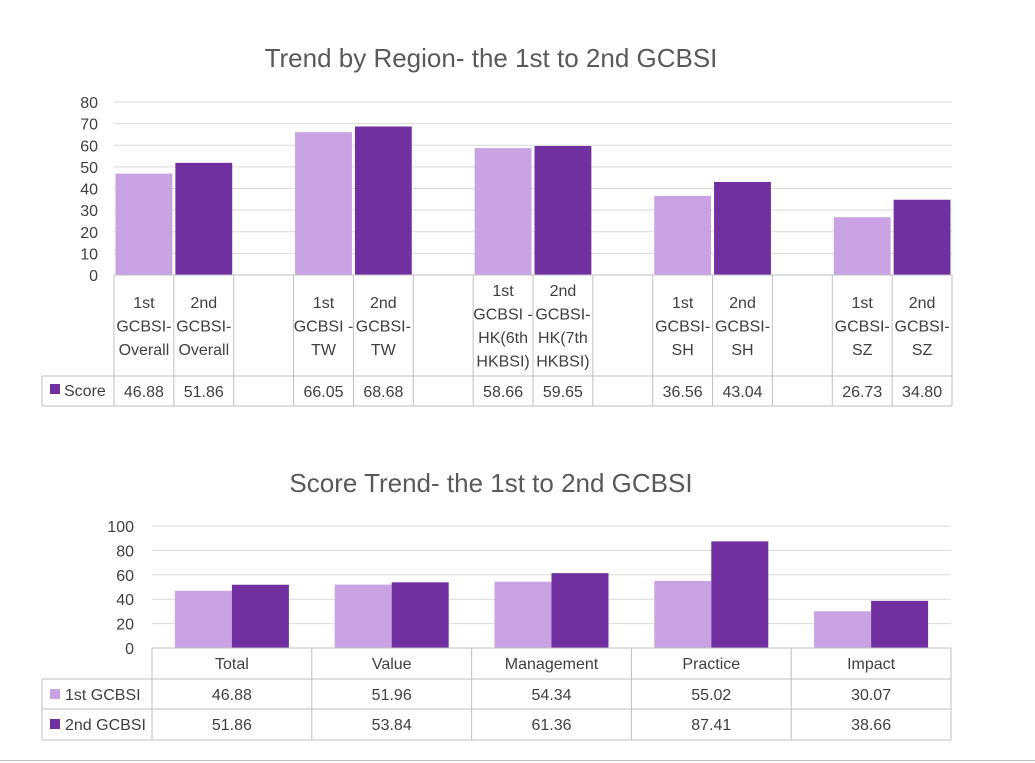 Image resolution: width=1035 pixels, height=763 pixels. Describe the element at coordinates (392, 695) in the screenshot. I see `data-label: 51.96` at that location.